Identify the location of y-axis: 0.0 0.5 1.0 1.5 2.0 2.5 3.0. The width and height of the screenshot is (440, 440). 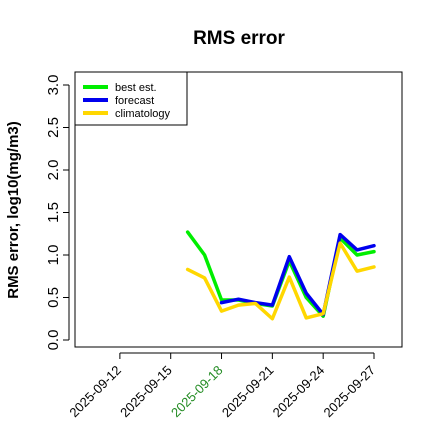
(57, 213).